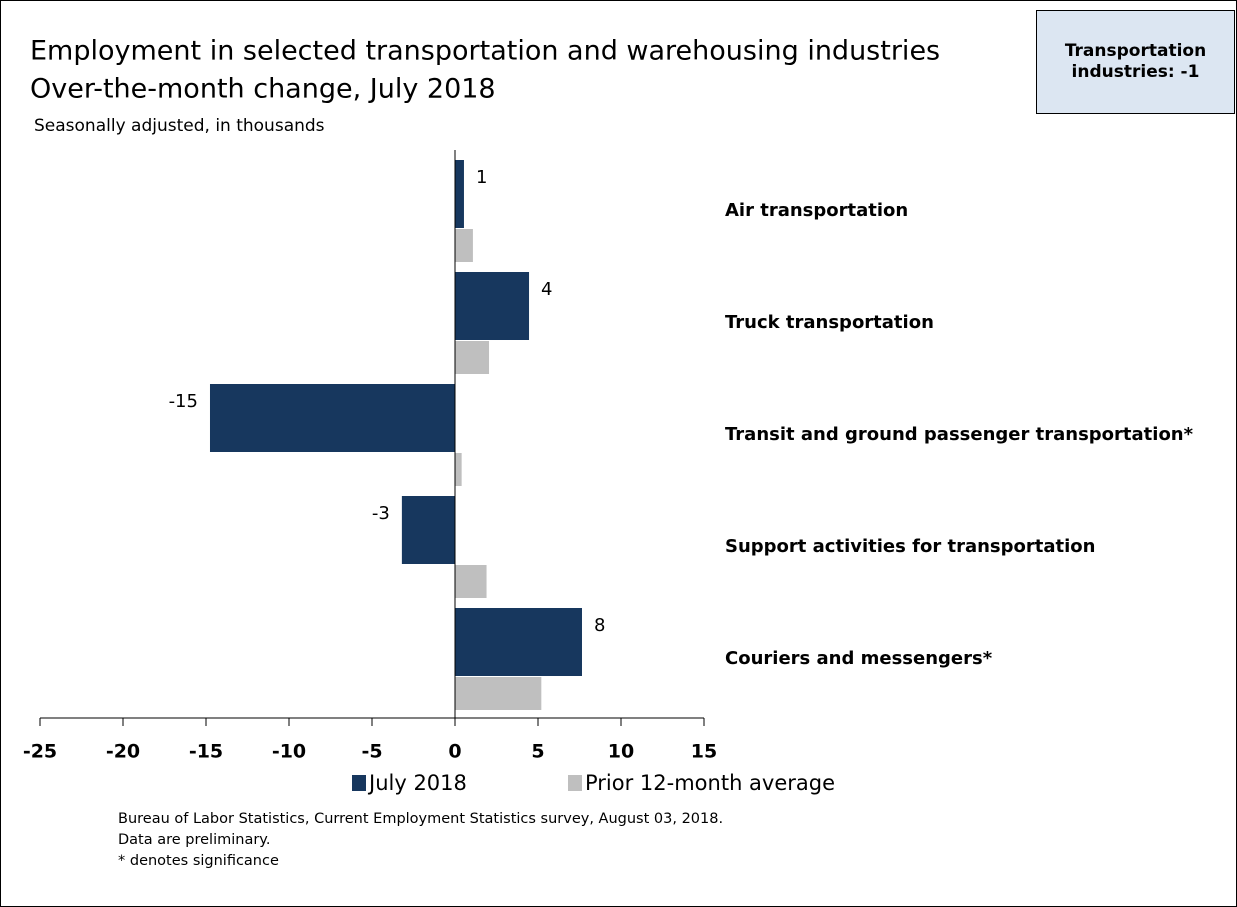 This screenshot has width=1237, height=907. Describe the element at coordinates (198, 861) in the screenshot. I see `source-note: * denotes significance` at that location.